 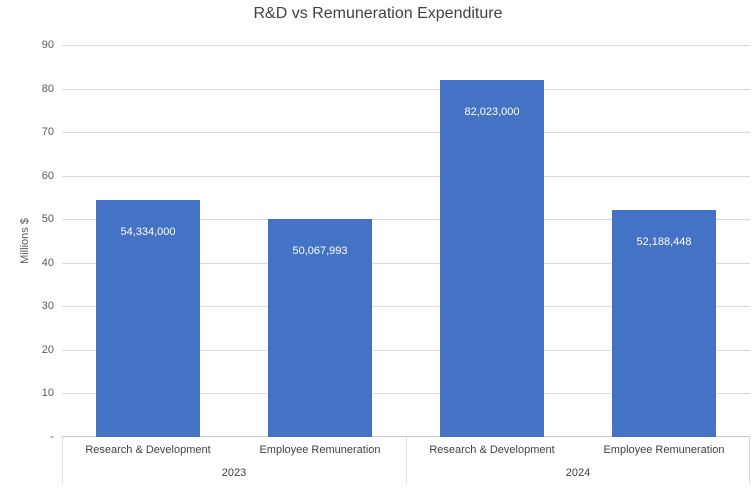 I want to click on y-tick-label: 40, so click(x=47, y=262).